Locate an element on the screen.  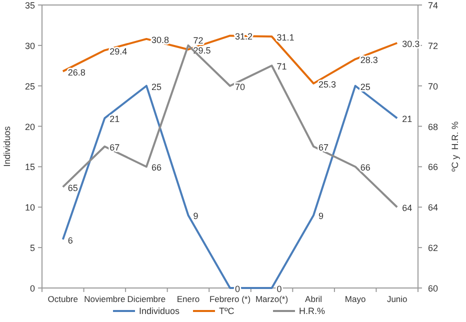
y-tick-label: 15 is located at coordinates (29, 167).